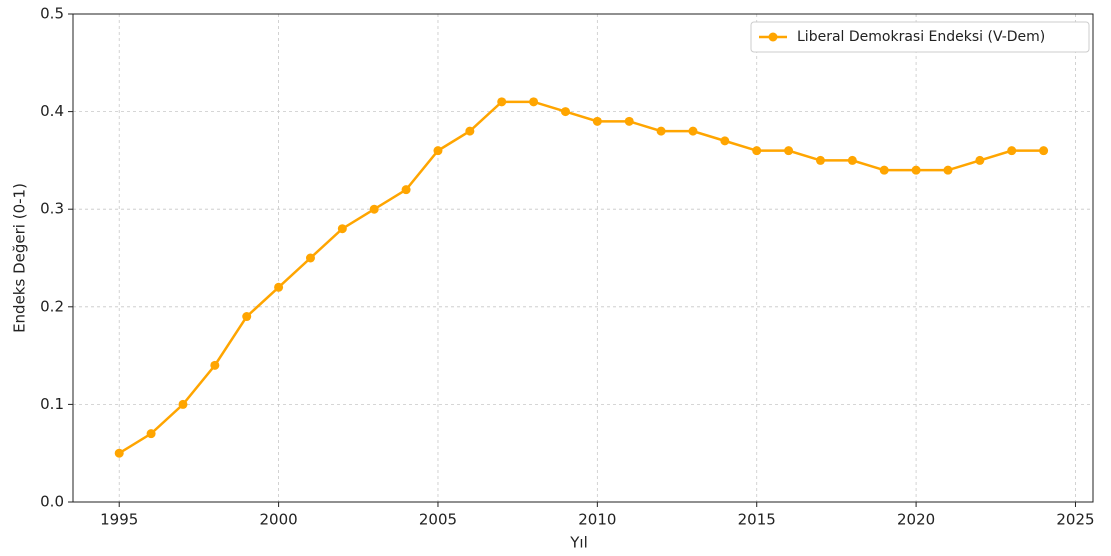 The image size is (1111, 556). What do you see at coordinates (52, 209) in the screenshot?
I see `y-tick-label: 0.3` at bounding box center [52, 209].